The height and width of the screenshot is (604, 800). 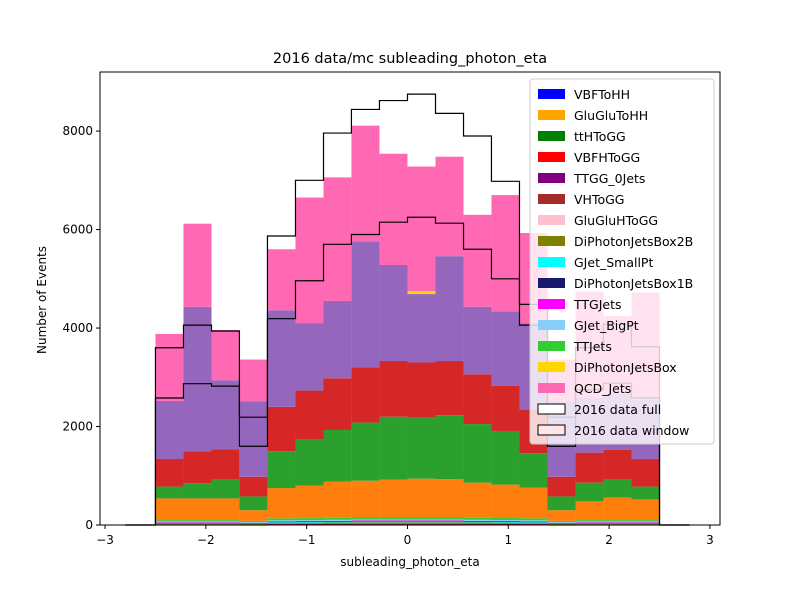 I want to click on legend-label: VBFToHH, so click(x=602, y=94).